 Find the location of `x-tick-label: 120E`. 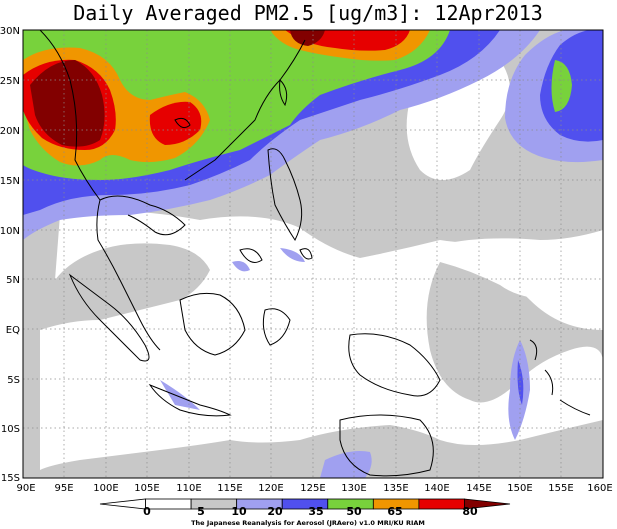

x-tick-label: 120E is located at coordinates (270, 488).